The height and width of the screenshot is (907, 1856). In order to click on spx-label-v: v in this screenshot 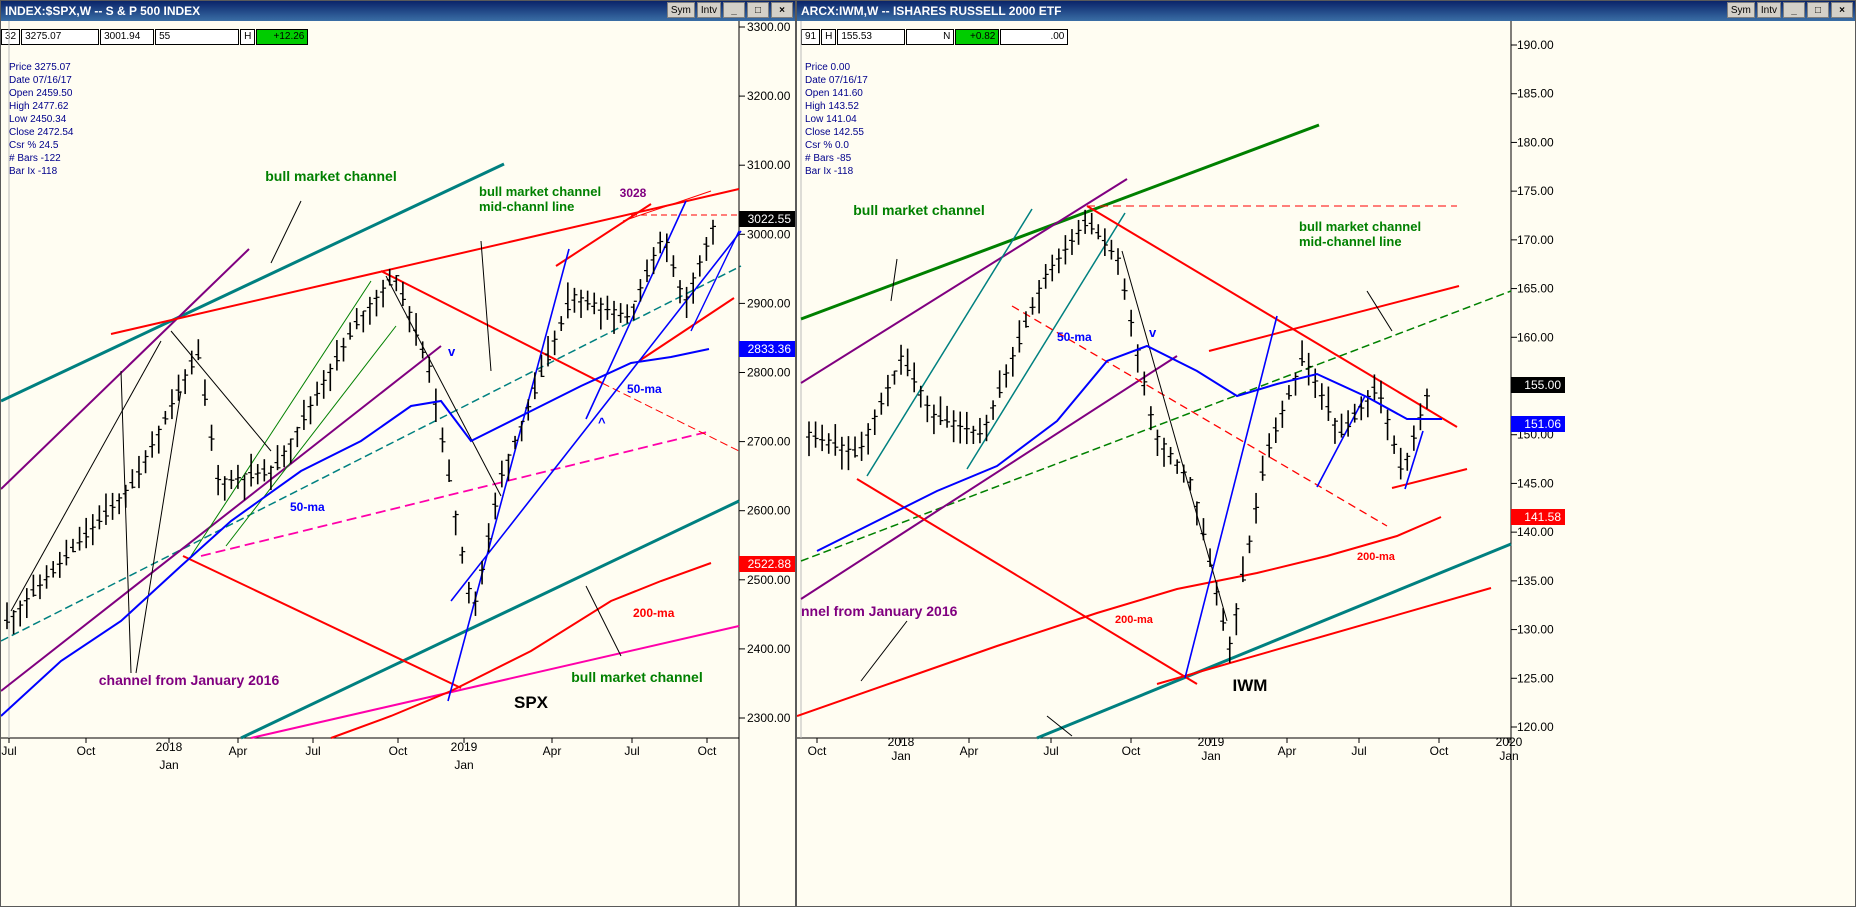, I will do `click(452, 351)`.